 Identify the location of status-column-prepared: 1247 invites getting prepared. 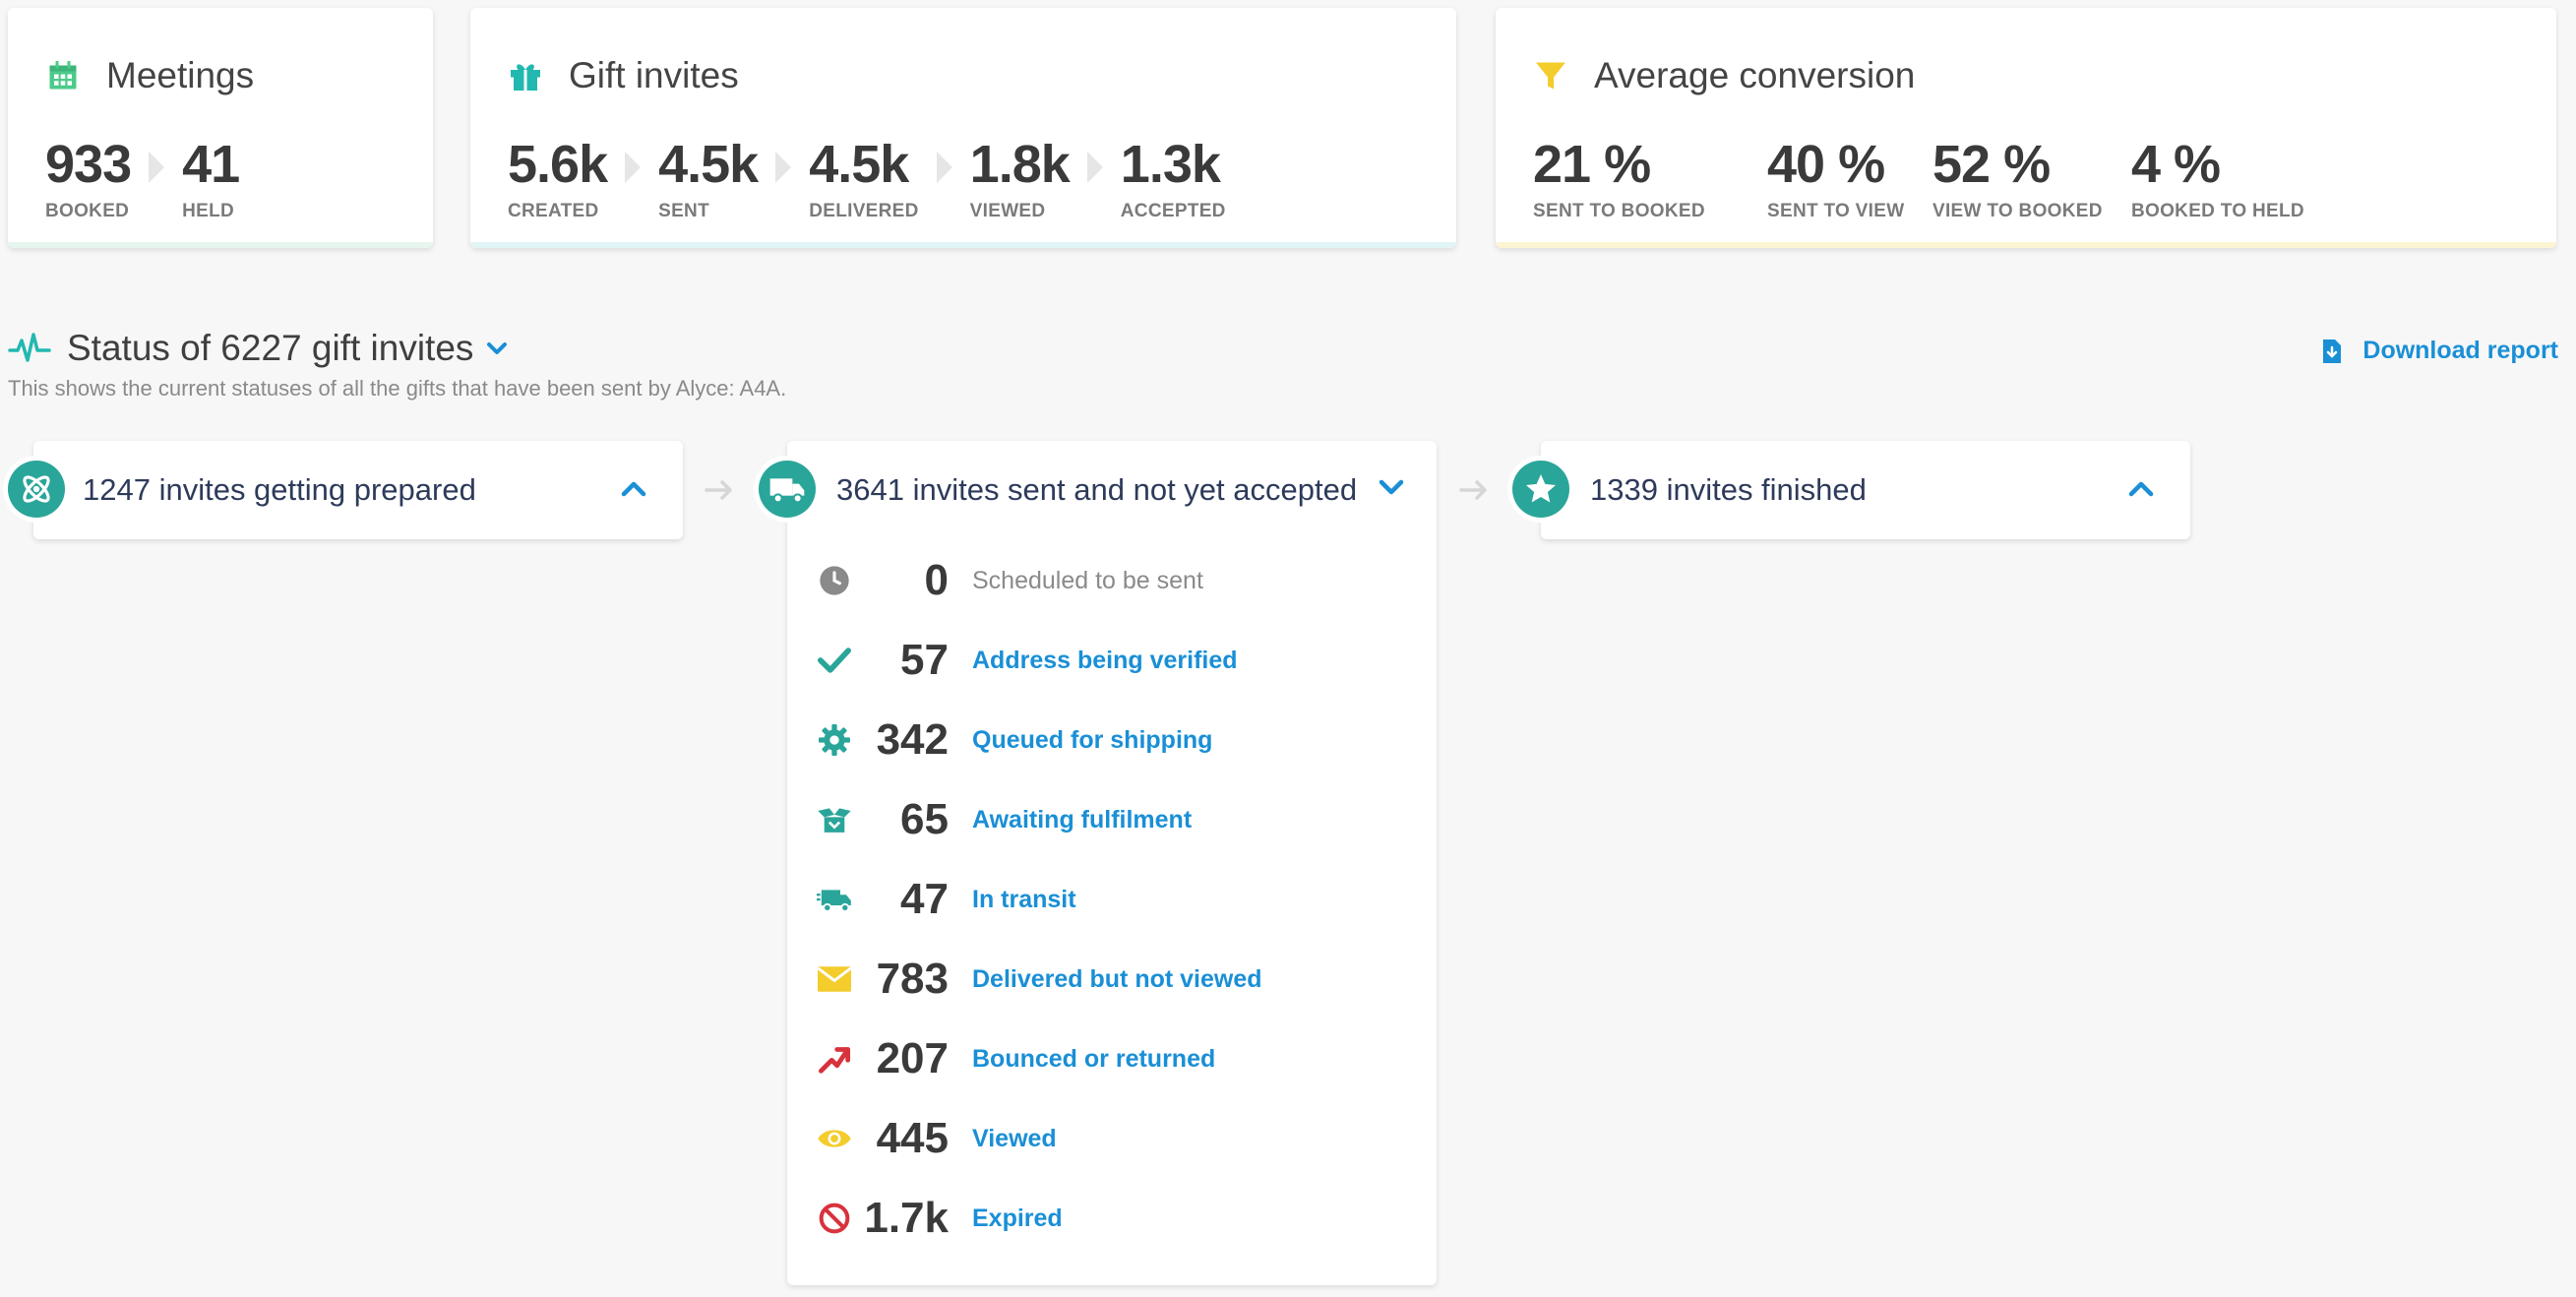
(358, 490).